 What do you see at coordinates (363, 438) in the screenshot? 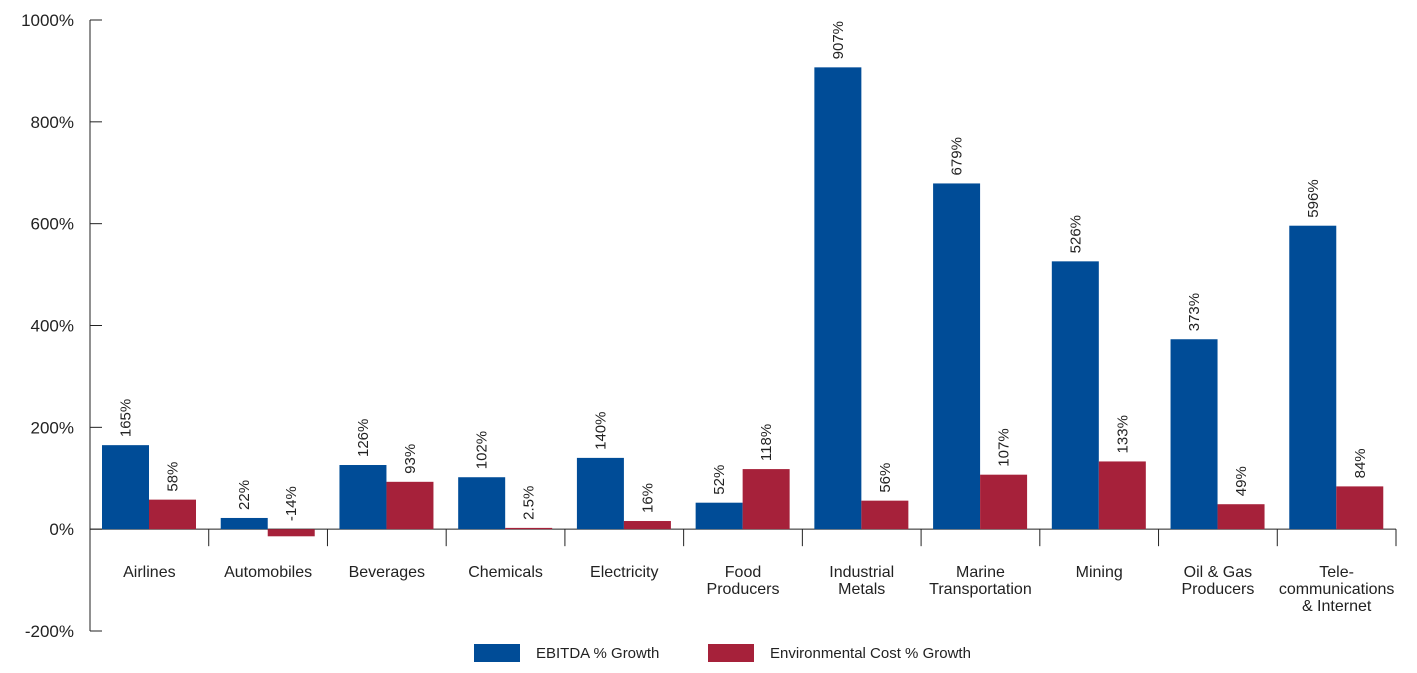
I see `bar-value-label: 126%` at bounding box center [363, 438].